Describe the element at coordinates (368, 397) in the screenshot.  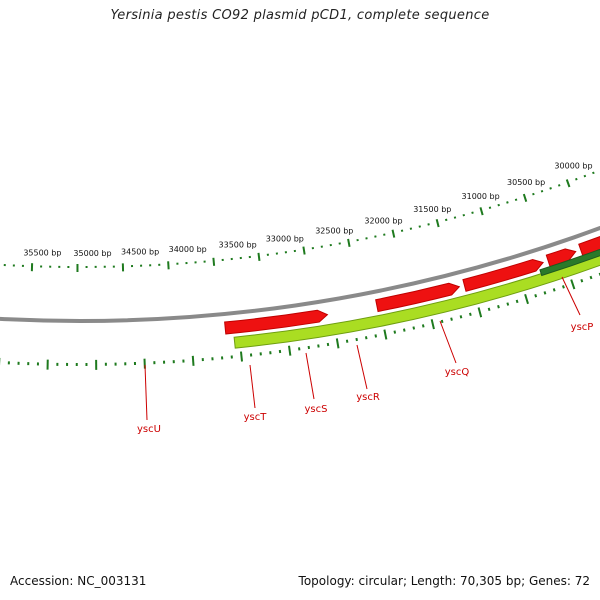
I see `svg-text: yscR` at that location.